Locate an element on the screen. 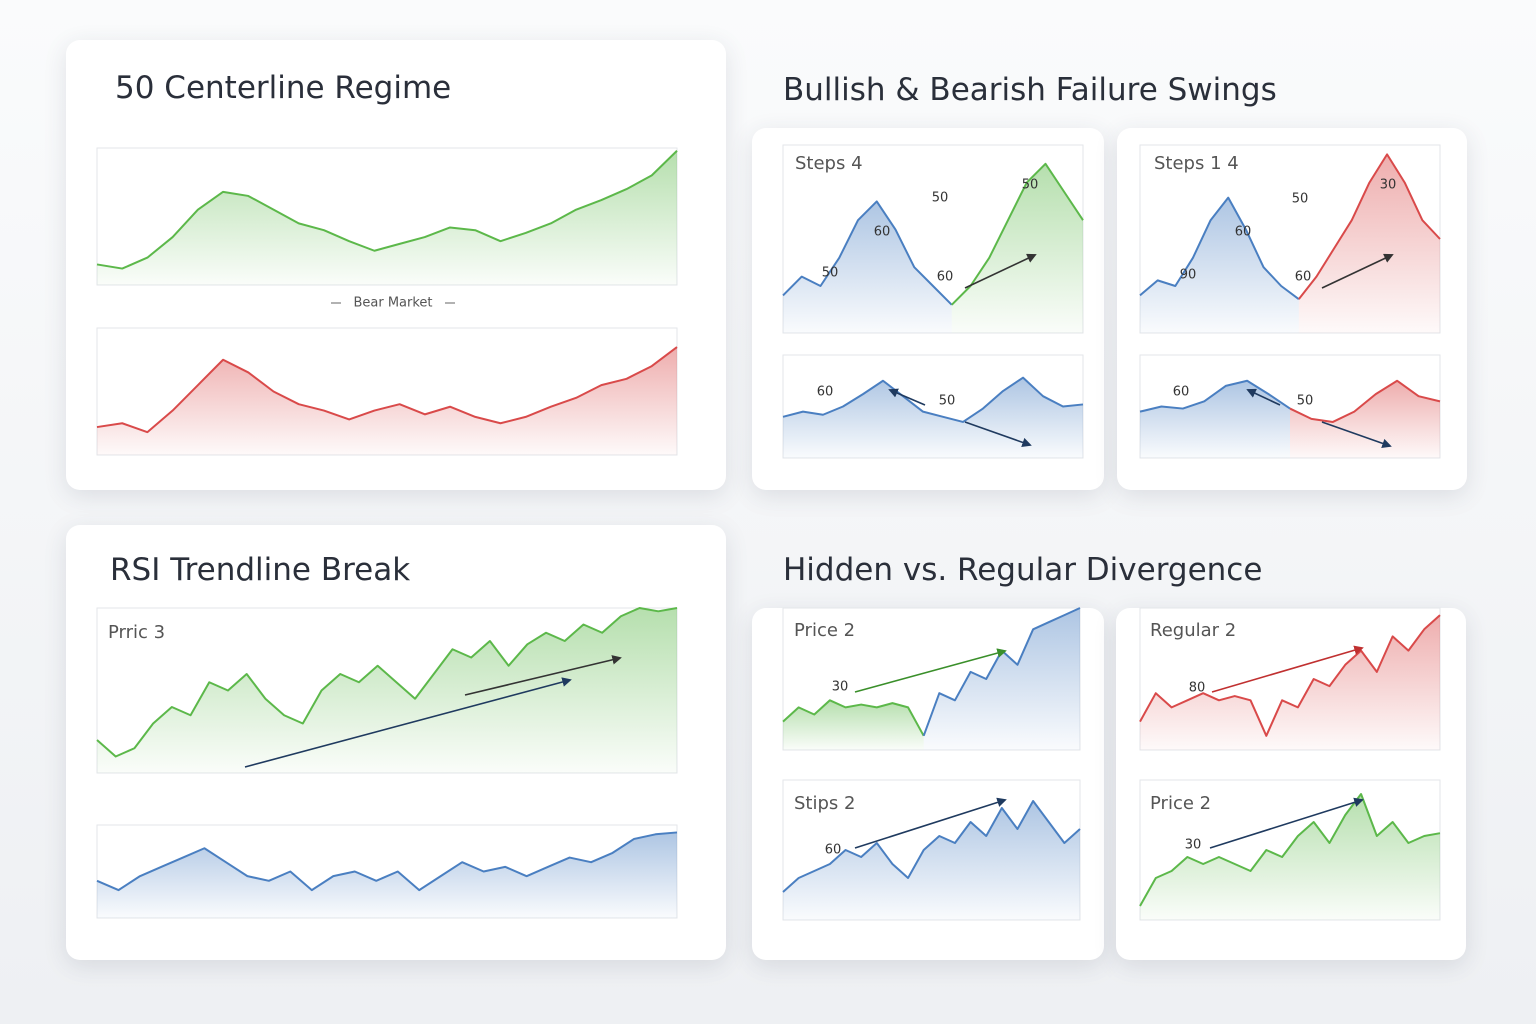  heading: 50 Centerline Regime is located at coordinates (283, 88).